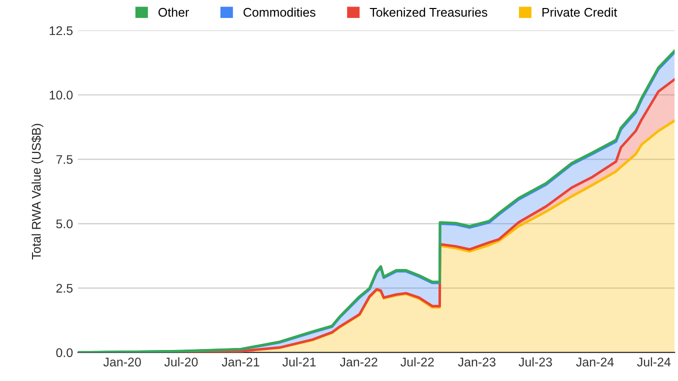  I want to click on legend-label: Private Credit, so click(580, 12).